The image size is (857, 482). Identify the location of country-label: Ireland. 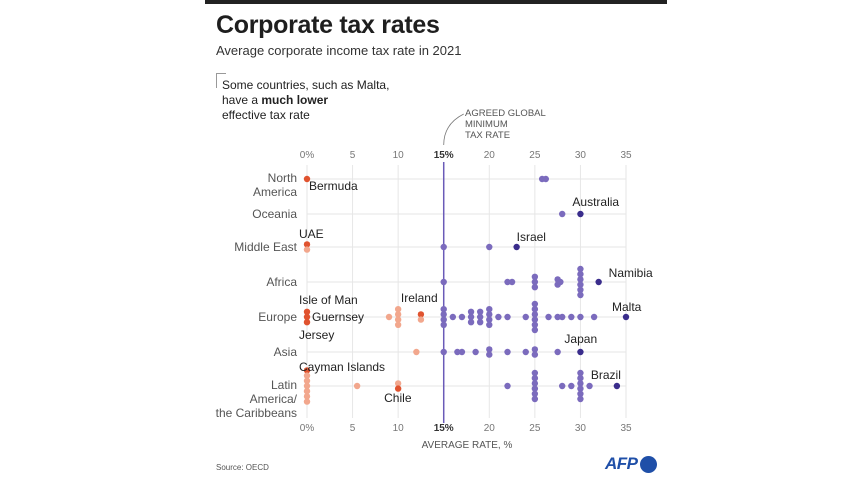
(419, 298).